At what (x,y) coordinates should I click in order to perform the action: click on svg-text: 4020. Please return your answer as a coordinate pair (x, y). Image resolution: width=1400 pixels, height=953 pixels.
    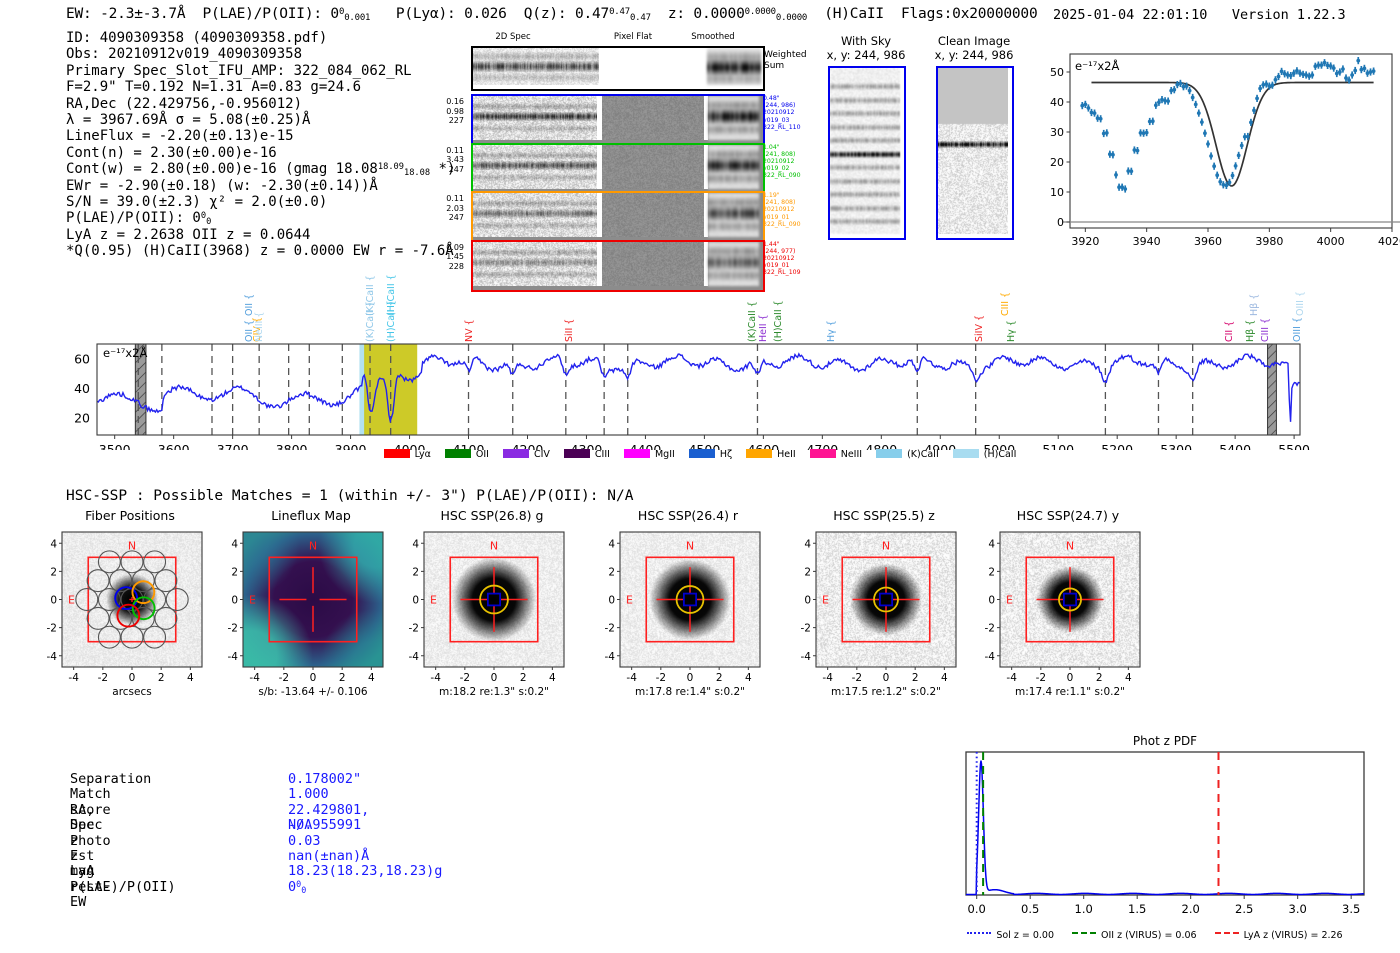
    Looking at the image, I should click on (1389, 241).